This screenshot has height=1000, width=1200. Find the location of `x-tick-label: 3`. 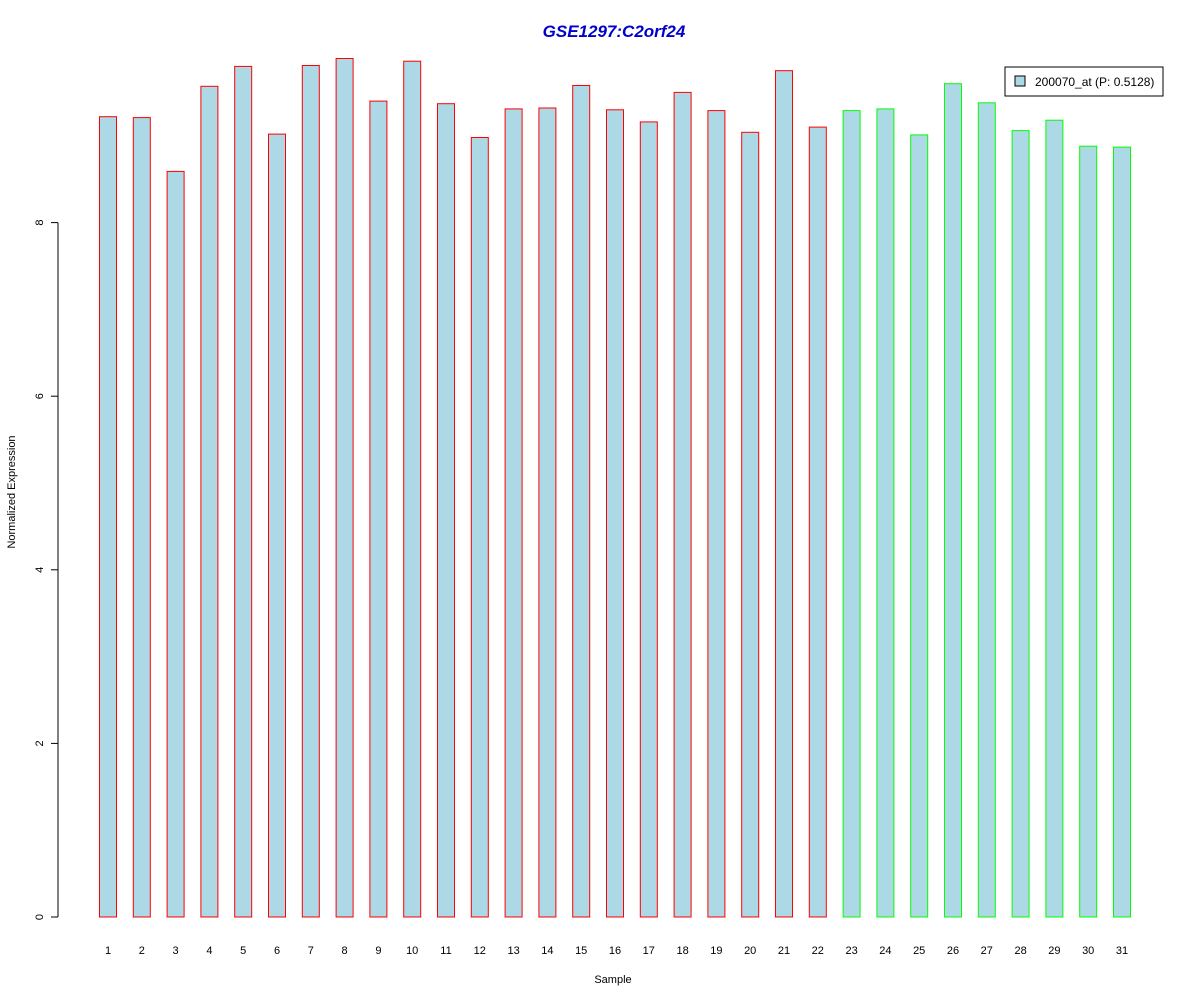

x-tick-label: 3 is located at coordinates (176, 951).